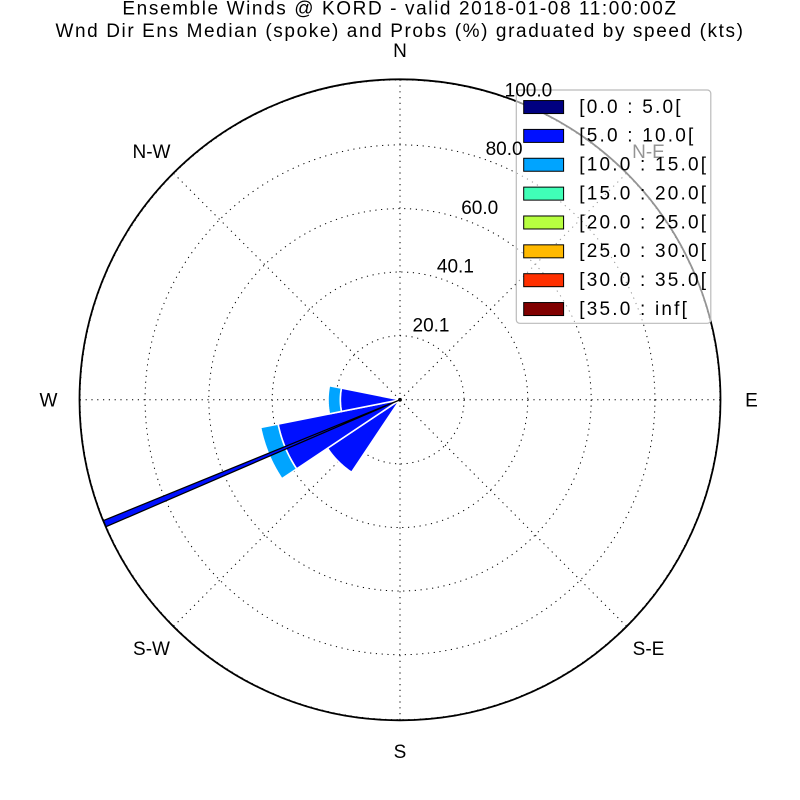 The height and width of the screenshot is (800, 800). I want to click on svg-text: N-W, so click(152, 152).